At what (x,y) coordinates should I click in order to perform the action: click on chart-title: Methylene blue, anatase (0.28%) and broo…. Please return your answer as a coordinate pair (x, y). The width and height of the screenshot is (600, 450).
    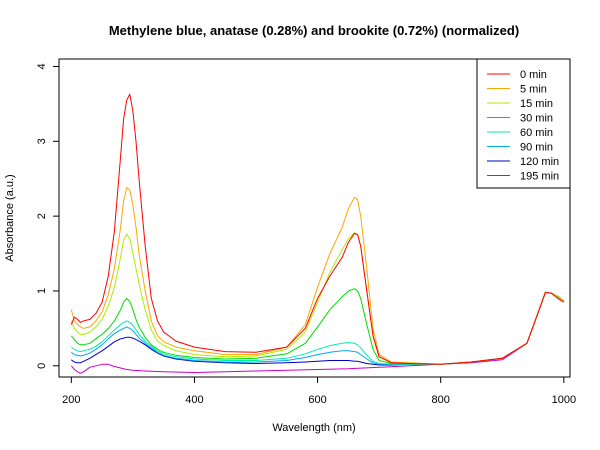
    Looking at the image, I should click on (314, 30).